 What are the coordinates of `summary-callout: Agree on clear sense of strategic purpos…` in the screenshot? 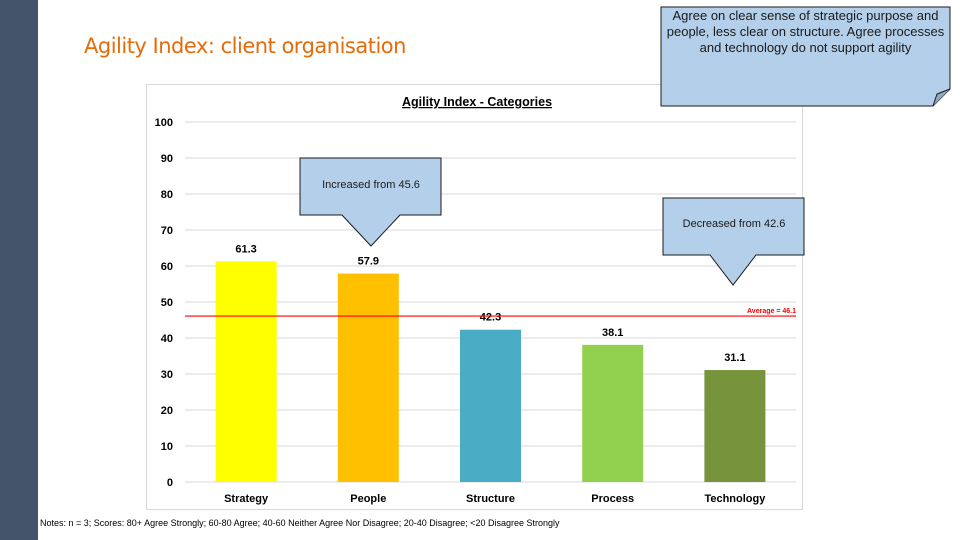 It's located at (805, 56).